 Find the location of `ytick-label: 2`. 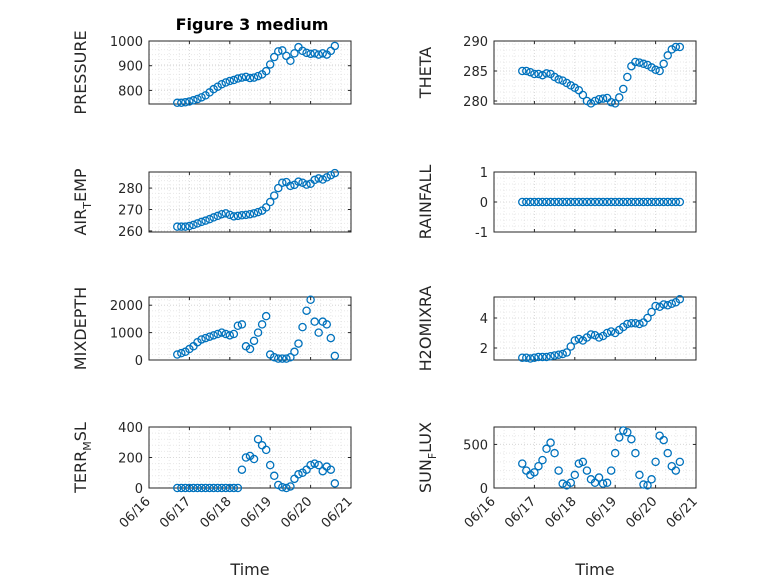

ytick-label: 2 is located at coordinates (484, 349).